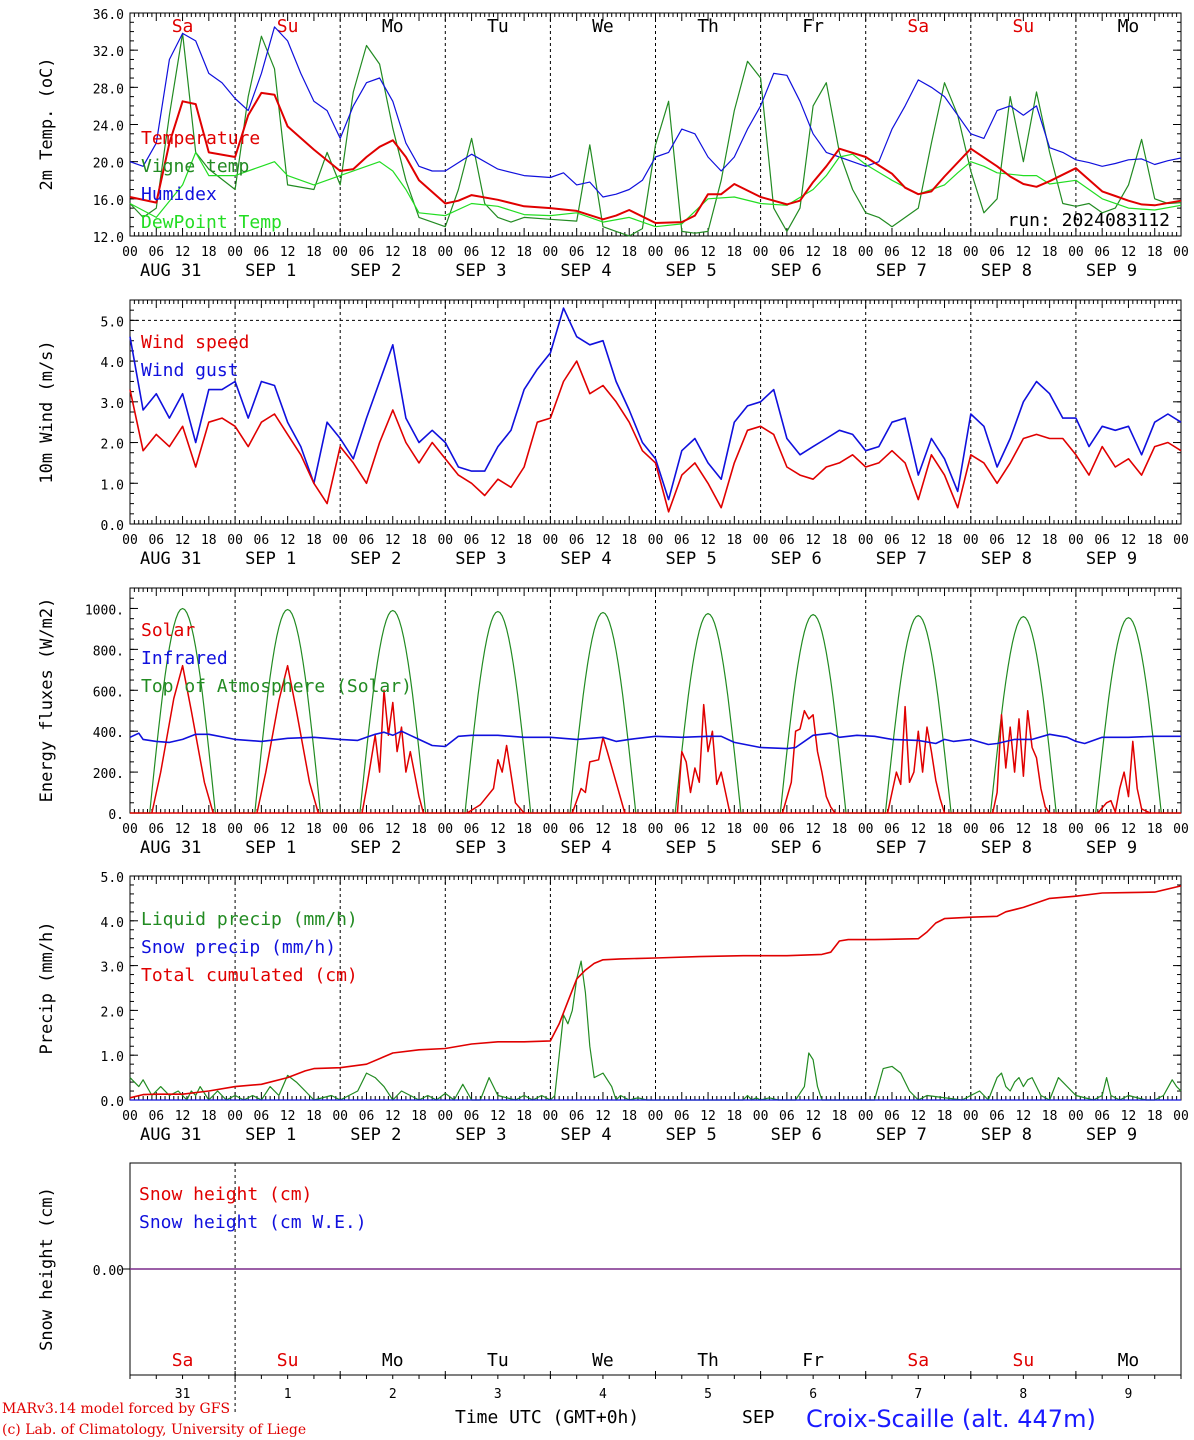 The width and height of the screenshot is (1194, 1440). What do you see at coordinates (108, 733) in the screenshot?
I see `y-tick-label: 400.` at bounding box center [108, 733].